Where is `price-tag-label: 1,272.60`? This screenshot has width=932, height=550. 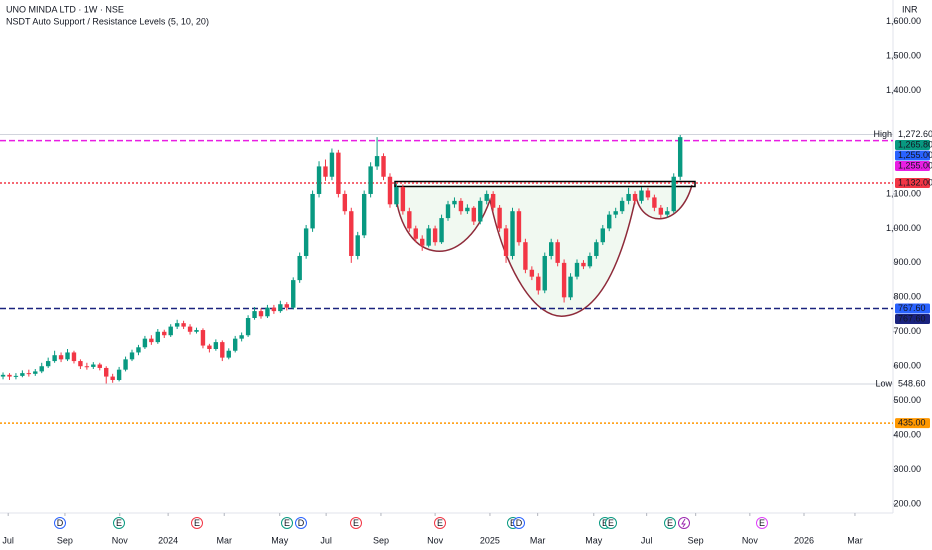
price-tag-label: 1,272.60 is located at coordinates (915, 134).